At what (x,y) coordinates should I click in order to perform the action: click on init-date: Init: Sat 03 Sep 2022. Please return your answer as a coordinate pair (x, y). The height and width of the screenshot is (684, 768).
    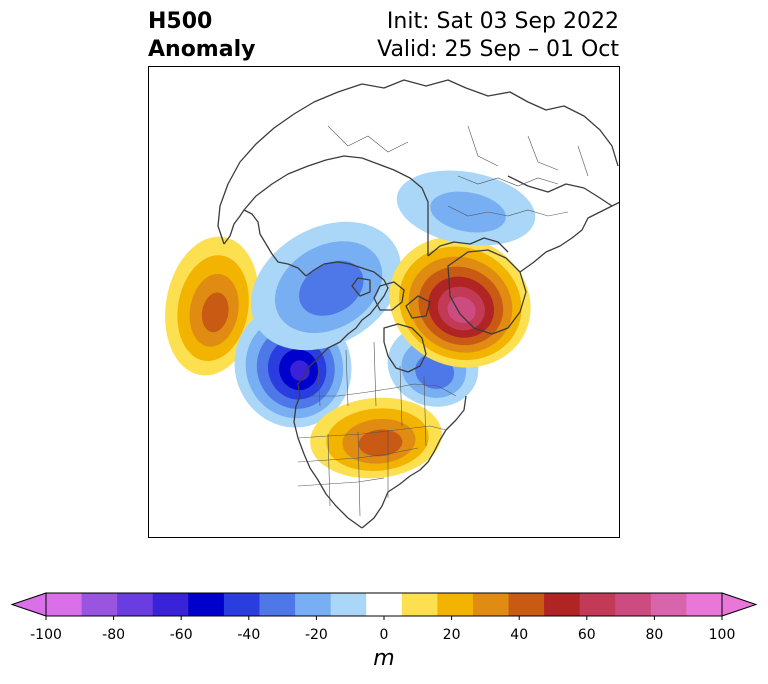
    Looking at the image, I should click on (502, 21).